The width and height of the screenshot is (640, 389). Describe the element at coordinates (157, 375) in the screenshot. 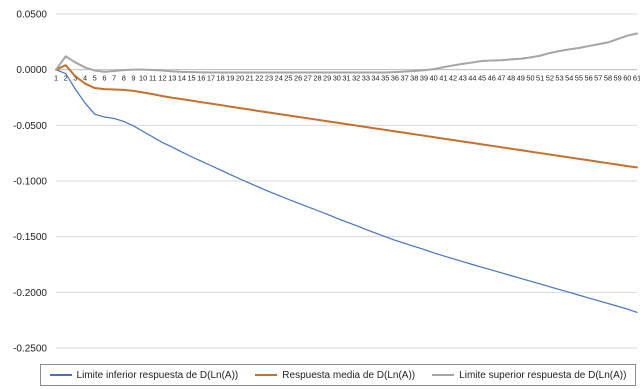

I see `legend-label-lower: Limite inferior respuesta de D(Ln(A))` at that location.